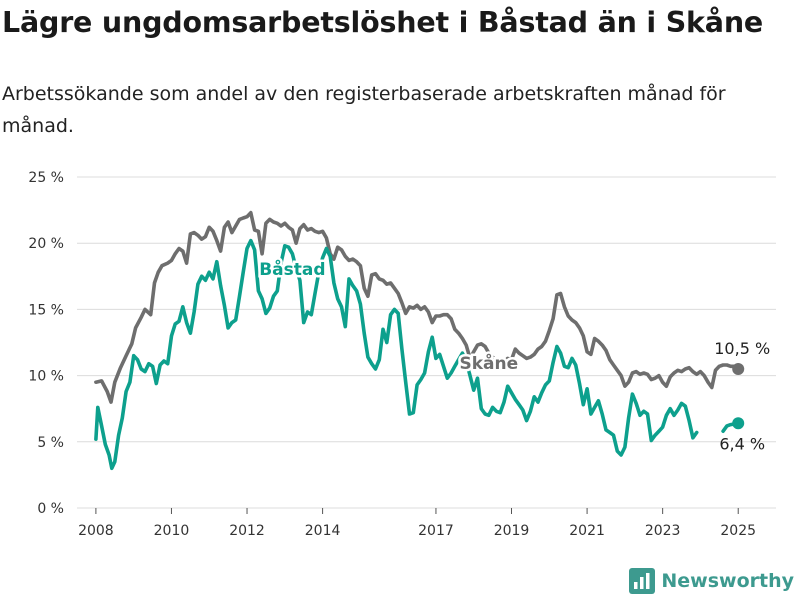 This screenshot has height=600, width=800. What do you see at coordinates (247, 531) in the screenshot?
I see `x-tick-label: 2012` at bounding box center [247, 531].